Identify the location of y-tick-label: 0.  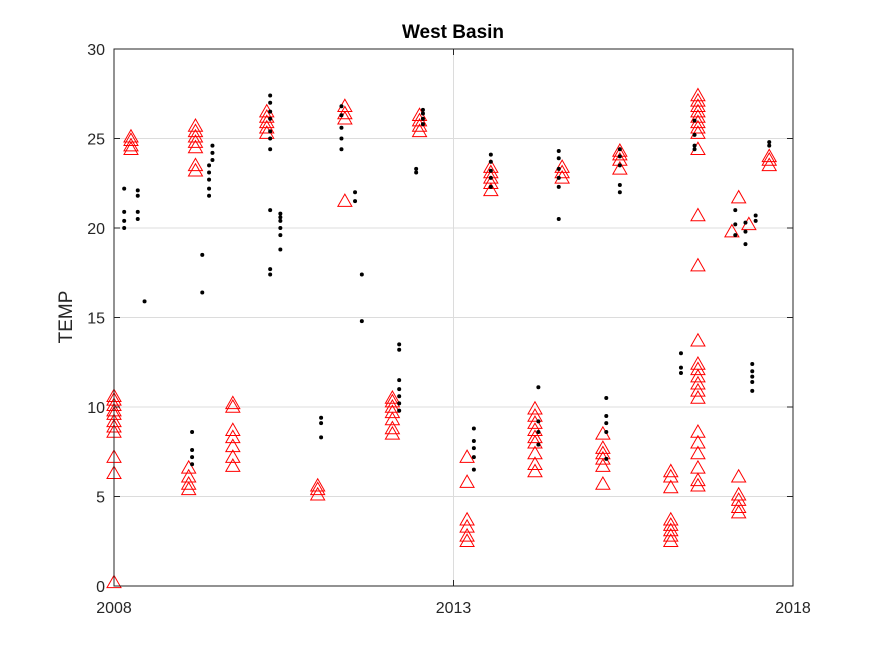
(100, 587).